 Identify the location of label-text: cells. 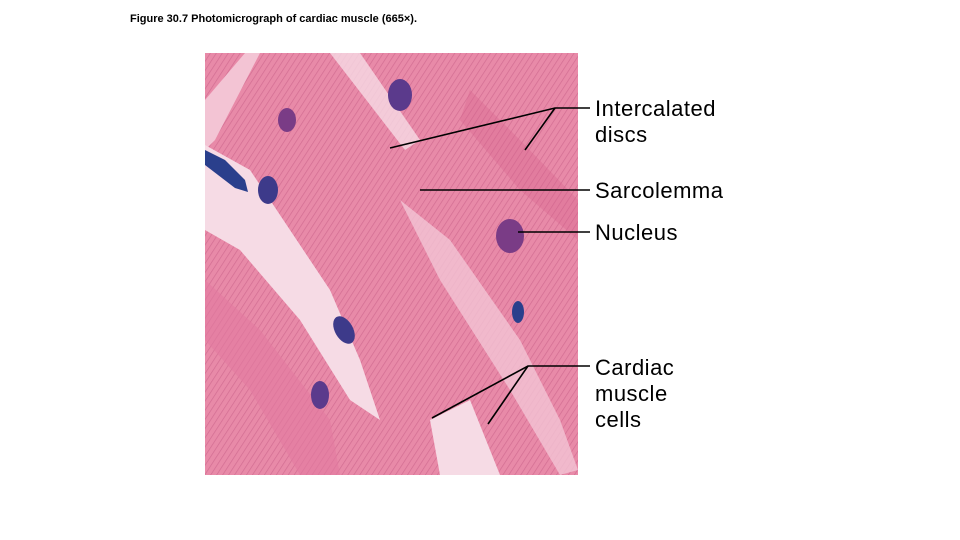
(618, 419).